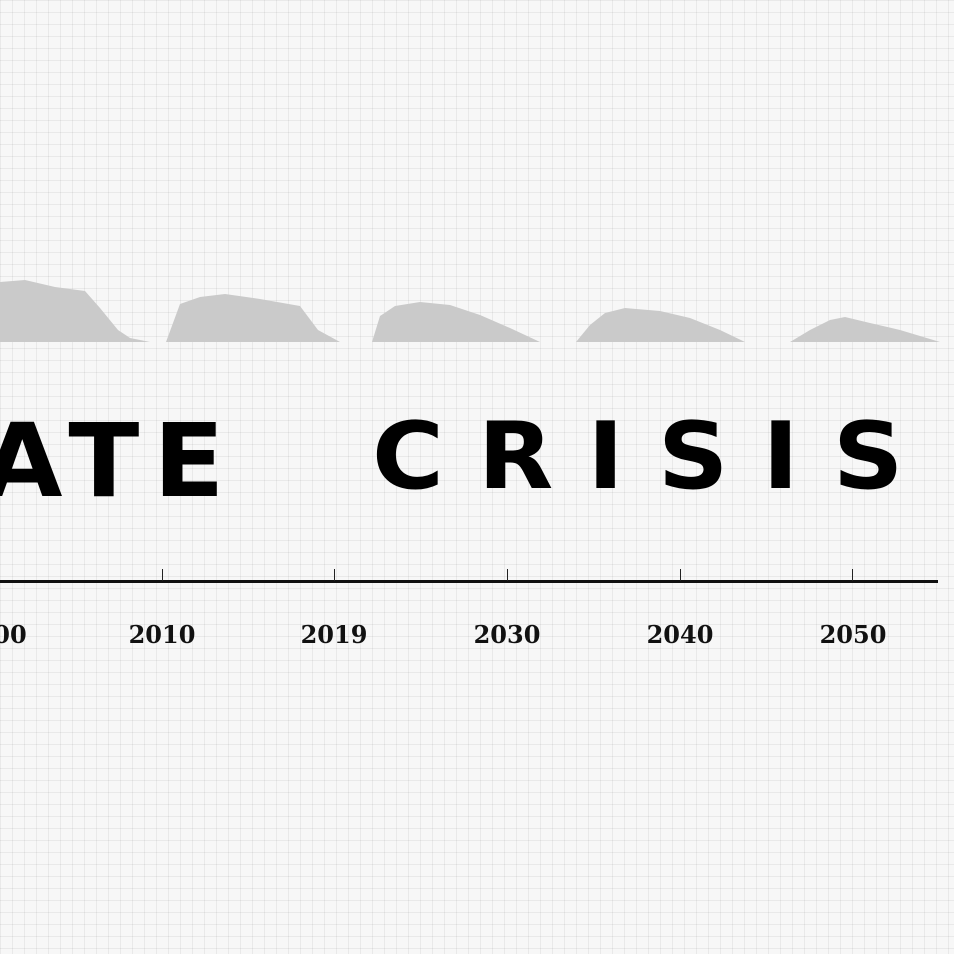 The image size is (954, 954). I want to click on timeline-label-2019: 2019, so click(334, 634).